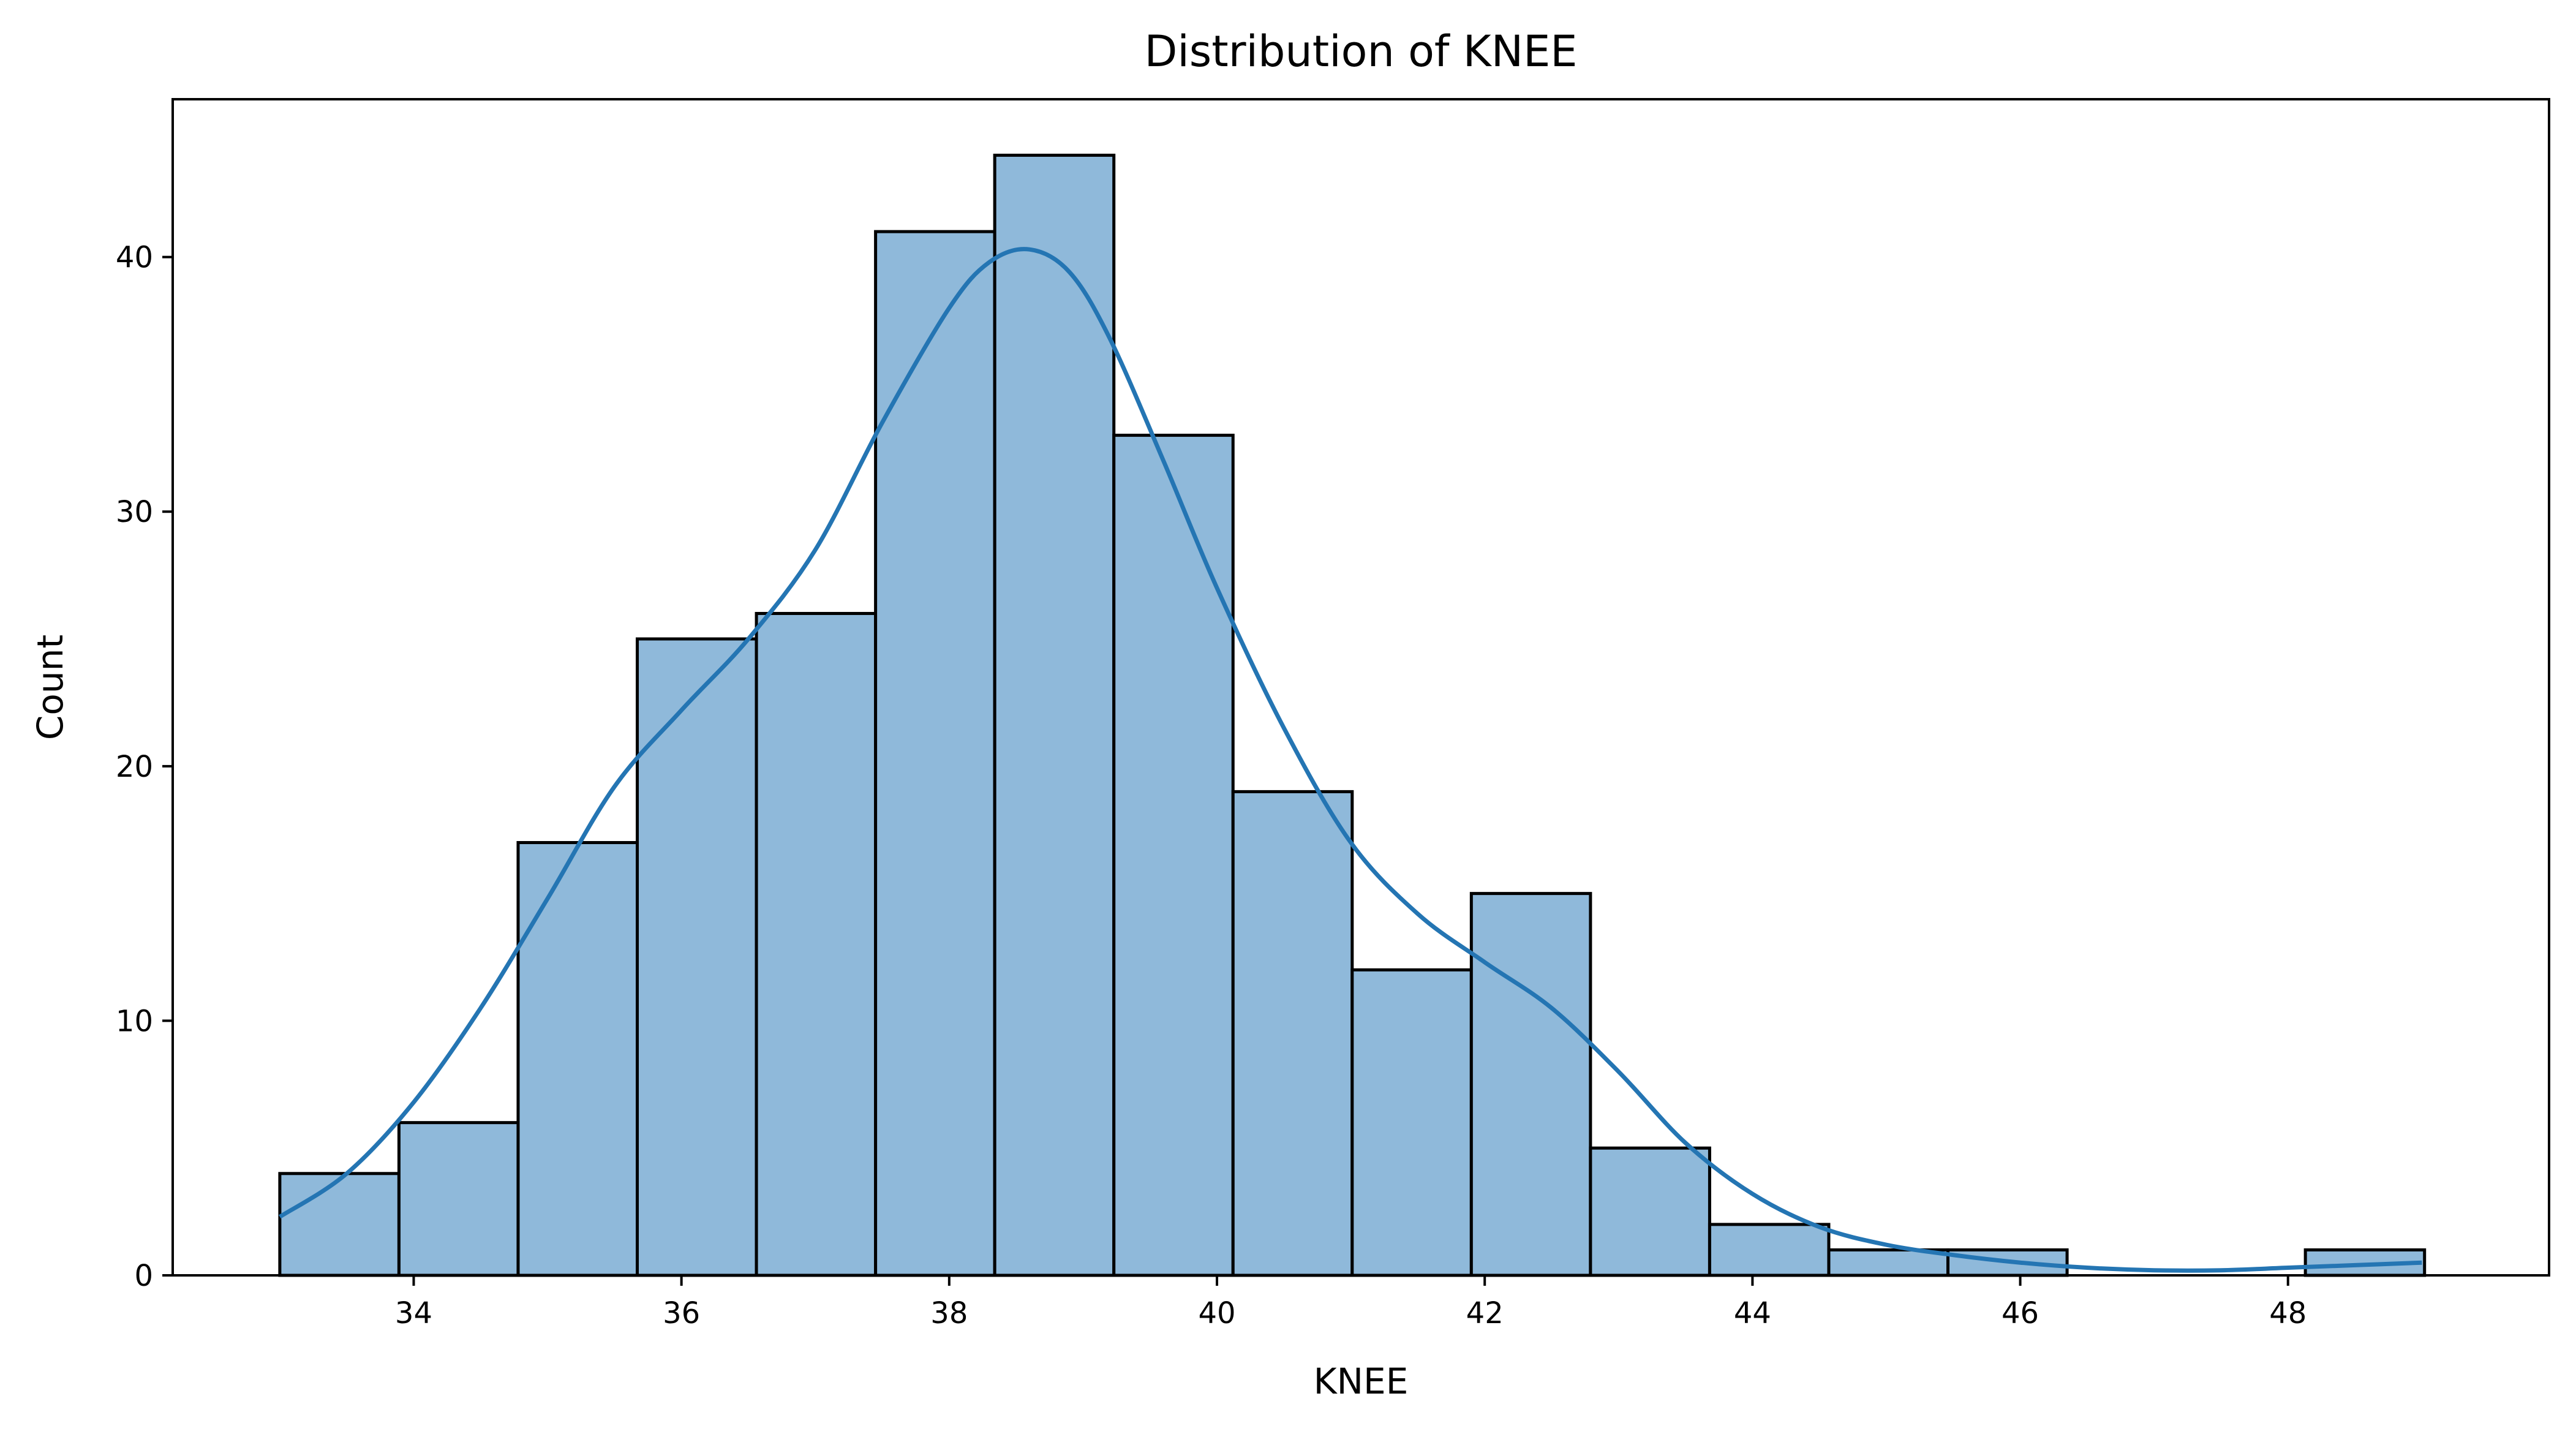 Image resolution: width=2576 pixels, height=1434 pixels. What do you see at coordinates (134, 1021) in the screenshot?
I see `y-tick-label: 10` at bounding box center [134, 1021].